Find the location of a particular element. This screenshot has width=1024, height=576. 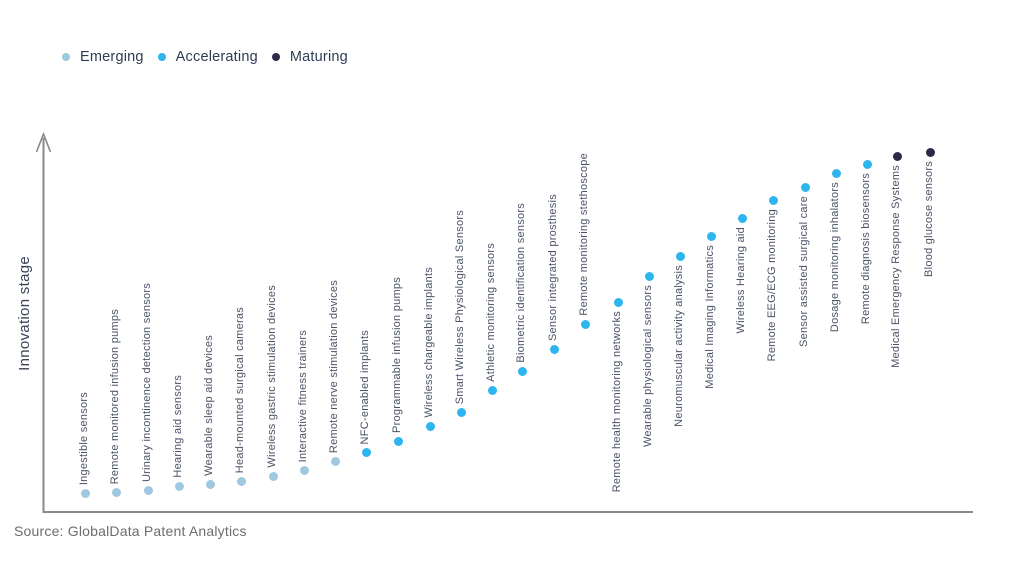

legend-label-emerging: Emerging is located at coordinates (112, 57).